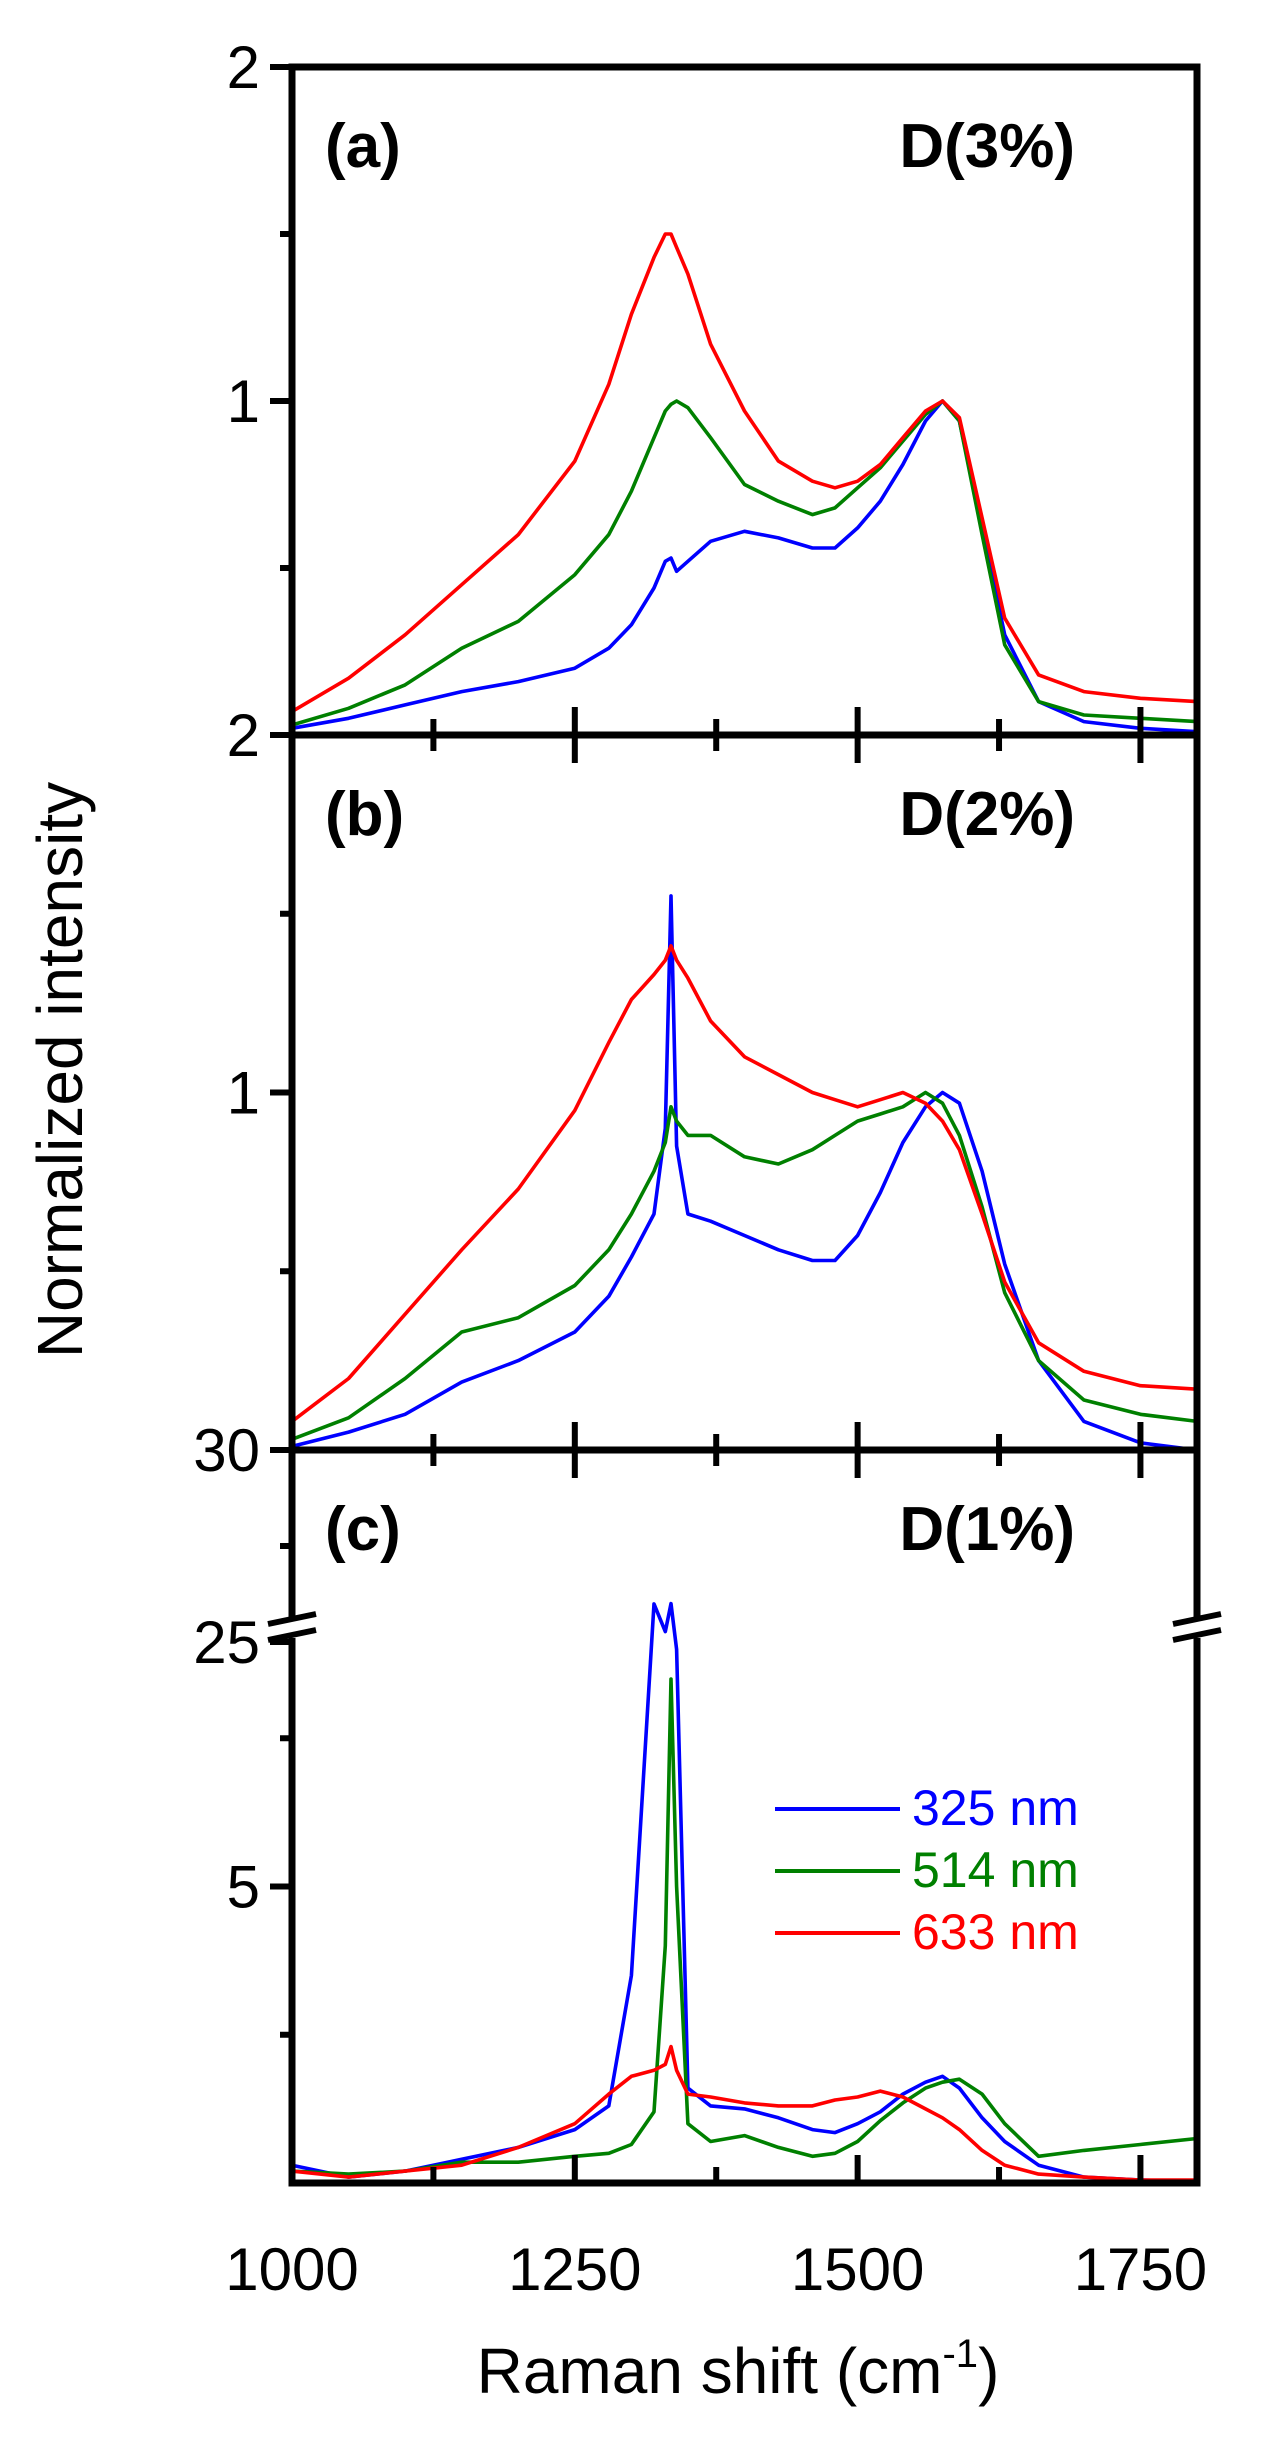 This screenshot has height=2454, width=1275. Describe the element at coordinates (744, 563) in the screenshot. I see `series-line-514-nm-panel-a` at that location.